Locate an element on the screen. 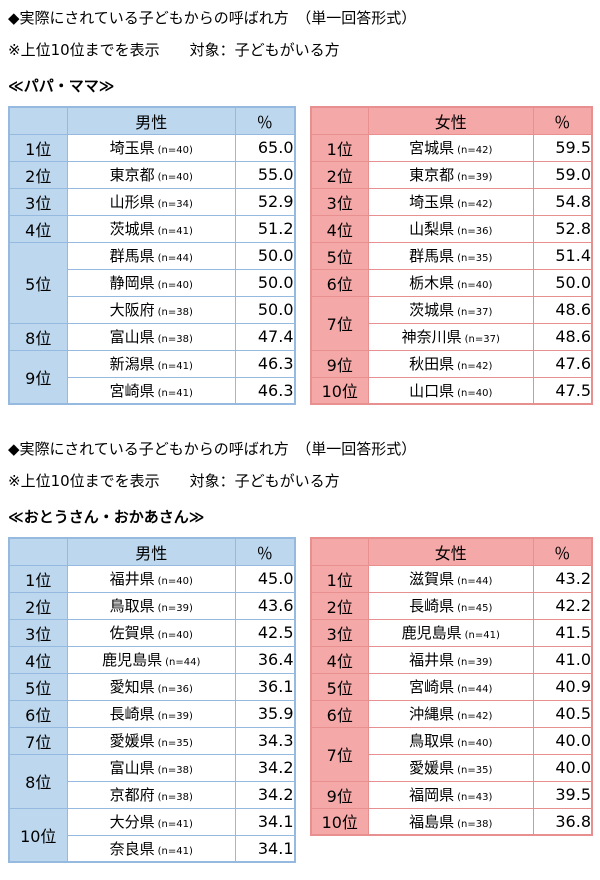 The image size is (600, 880). prefecture-name: 山口県 is located at coordinates (432, 390).